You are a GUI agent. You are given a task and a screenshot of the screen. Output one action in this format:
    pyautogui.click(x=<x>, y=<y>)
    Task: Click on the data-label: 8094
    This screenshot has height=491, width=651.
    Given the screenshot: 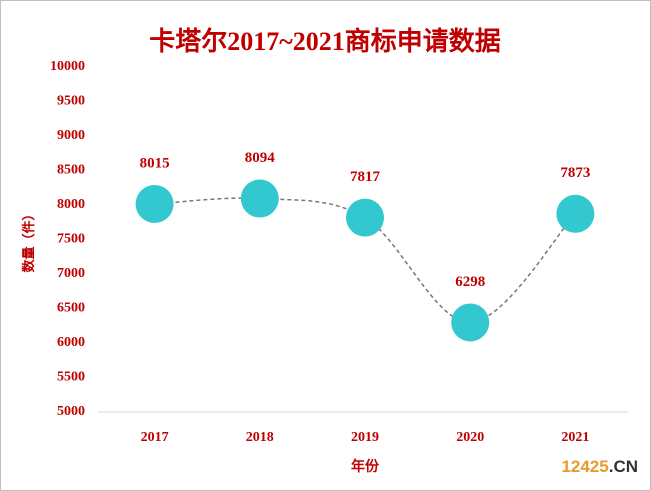 What is the action you would take?
    pyautogui.click(x=260, y=158)
    